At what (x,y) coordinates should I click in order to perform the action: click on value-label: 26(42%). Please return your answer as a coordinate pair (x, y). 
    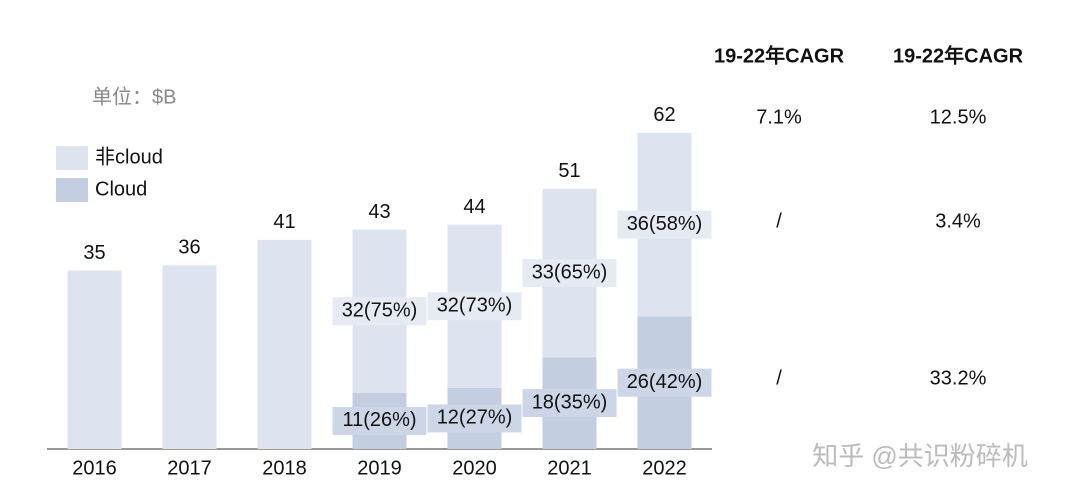
    Looking at the image, I should click on (665, 382).